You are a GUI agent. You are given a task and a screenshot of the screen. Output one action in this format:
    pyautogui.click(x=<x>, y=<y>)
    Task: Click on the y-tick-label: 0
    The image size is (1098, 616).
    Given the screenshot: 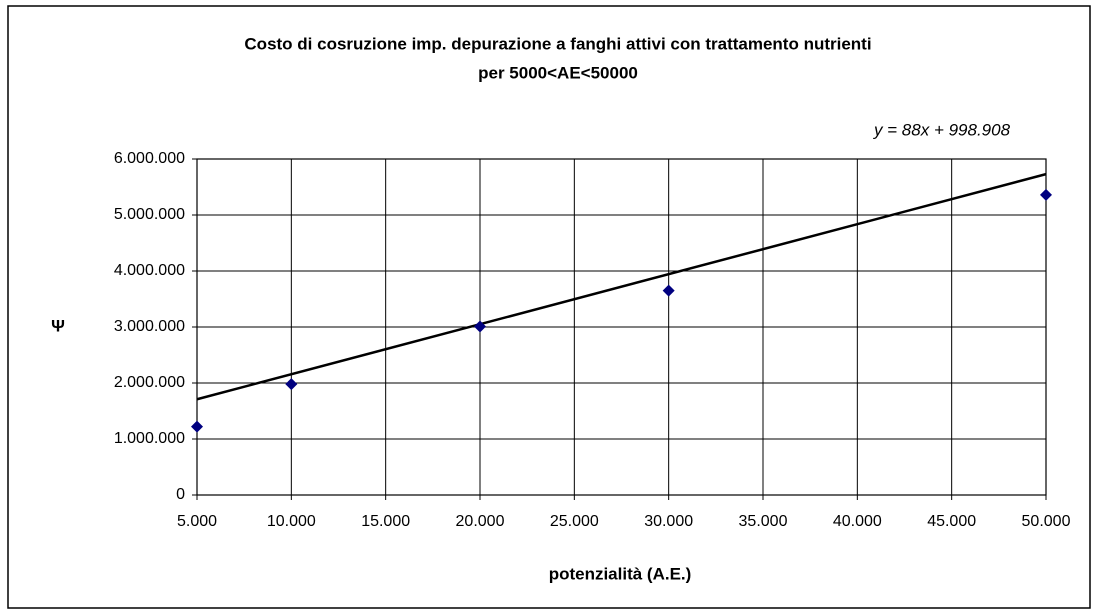 What is the action you would take?
    pyautogui.click(x=180, y=494)
    